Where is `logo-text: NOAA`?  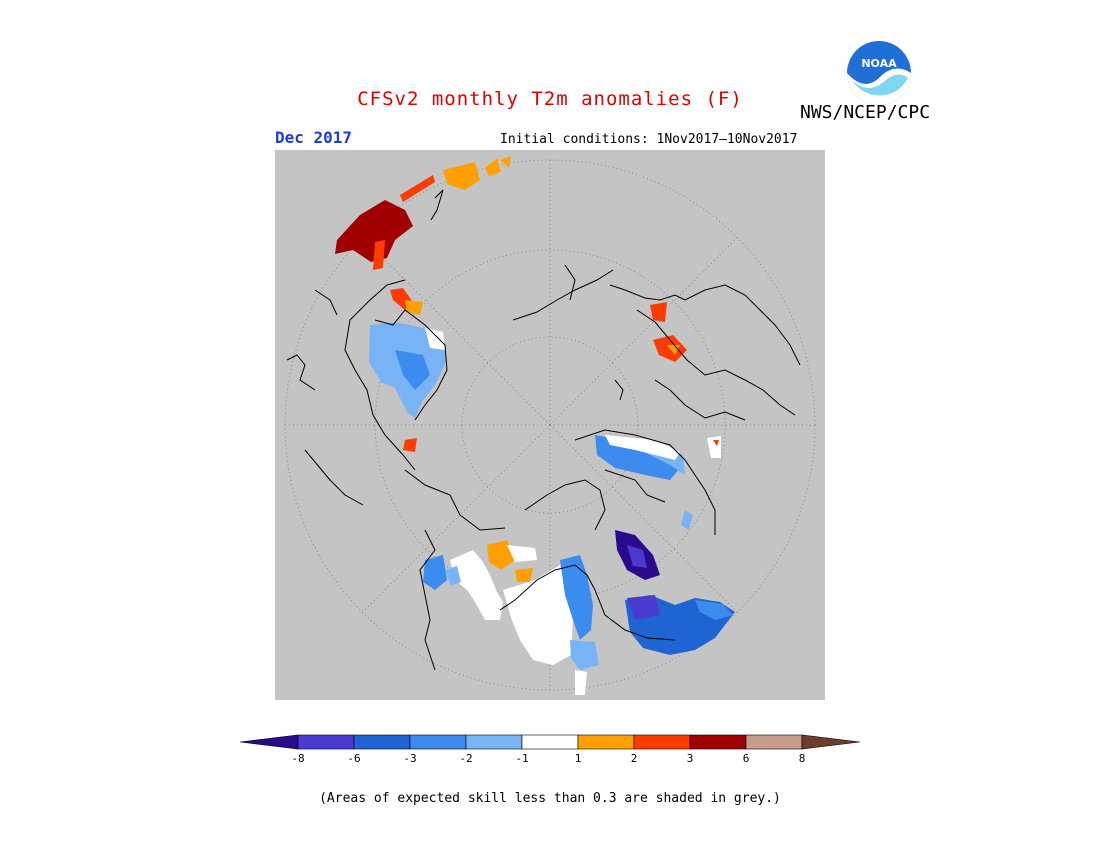
logo-text: NOAA is located at coordinates (879, 63).